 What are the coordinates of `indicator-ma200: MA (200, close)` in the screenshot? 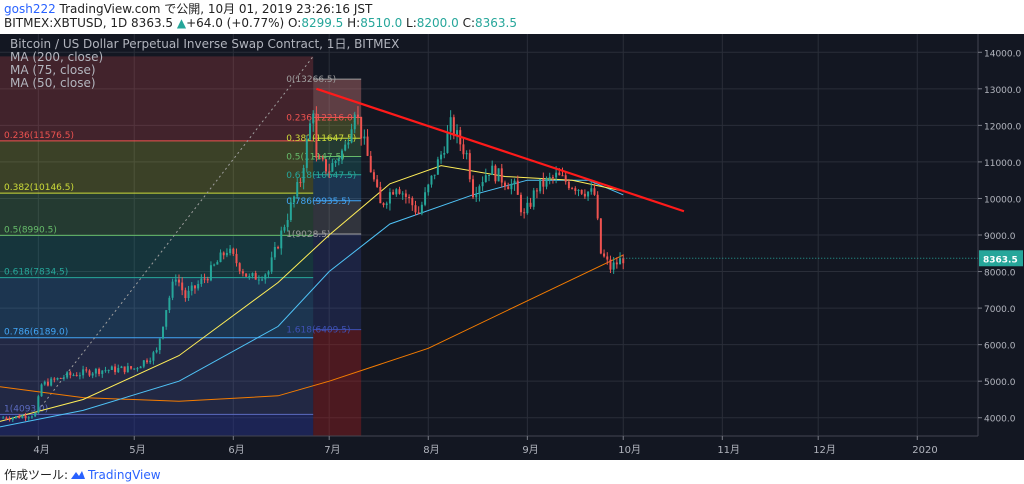 It's located at (56, 57).